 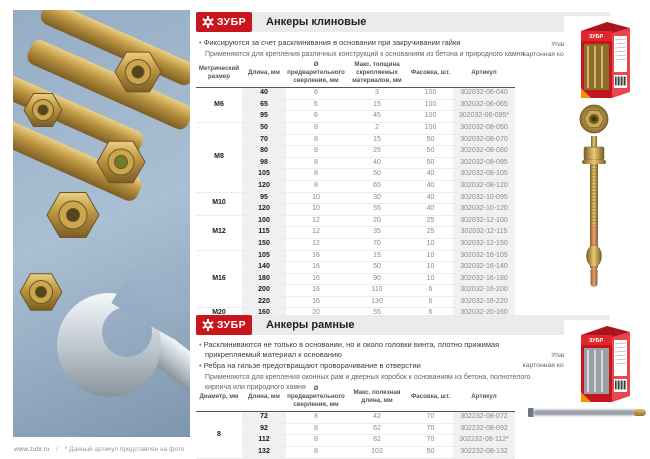 What do you see at coordinates (484, 151) in the screenshot?
I see `cell-art: 302032-08-080` at bounding box center [484, 151].